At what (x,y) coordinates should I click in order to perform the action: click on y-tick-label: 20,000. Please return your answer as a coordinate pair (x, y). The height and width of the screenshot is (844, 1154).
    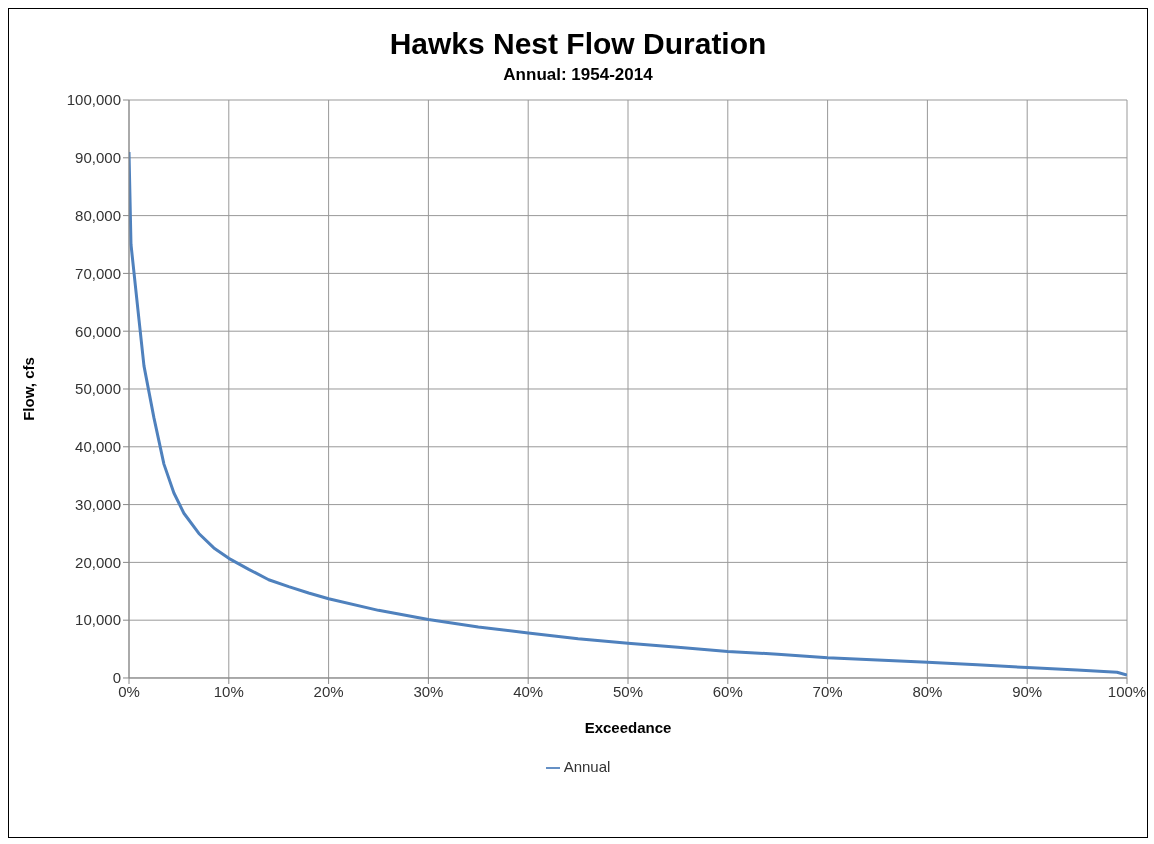
    Looking at the image, I should click on (98, 562).